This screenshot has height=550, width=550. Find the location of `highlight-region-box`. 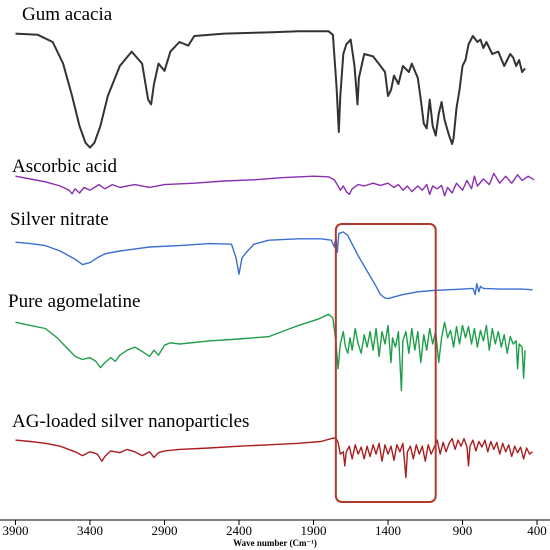

highlight-region-box is located at coordinates (385, 363).